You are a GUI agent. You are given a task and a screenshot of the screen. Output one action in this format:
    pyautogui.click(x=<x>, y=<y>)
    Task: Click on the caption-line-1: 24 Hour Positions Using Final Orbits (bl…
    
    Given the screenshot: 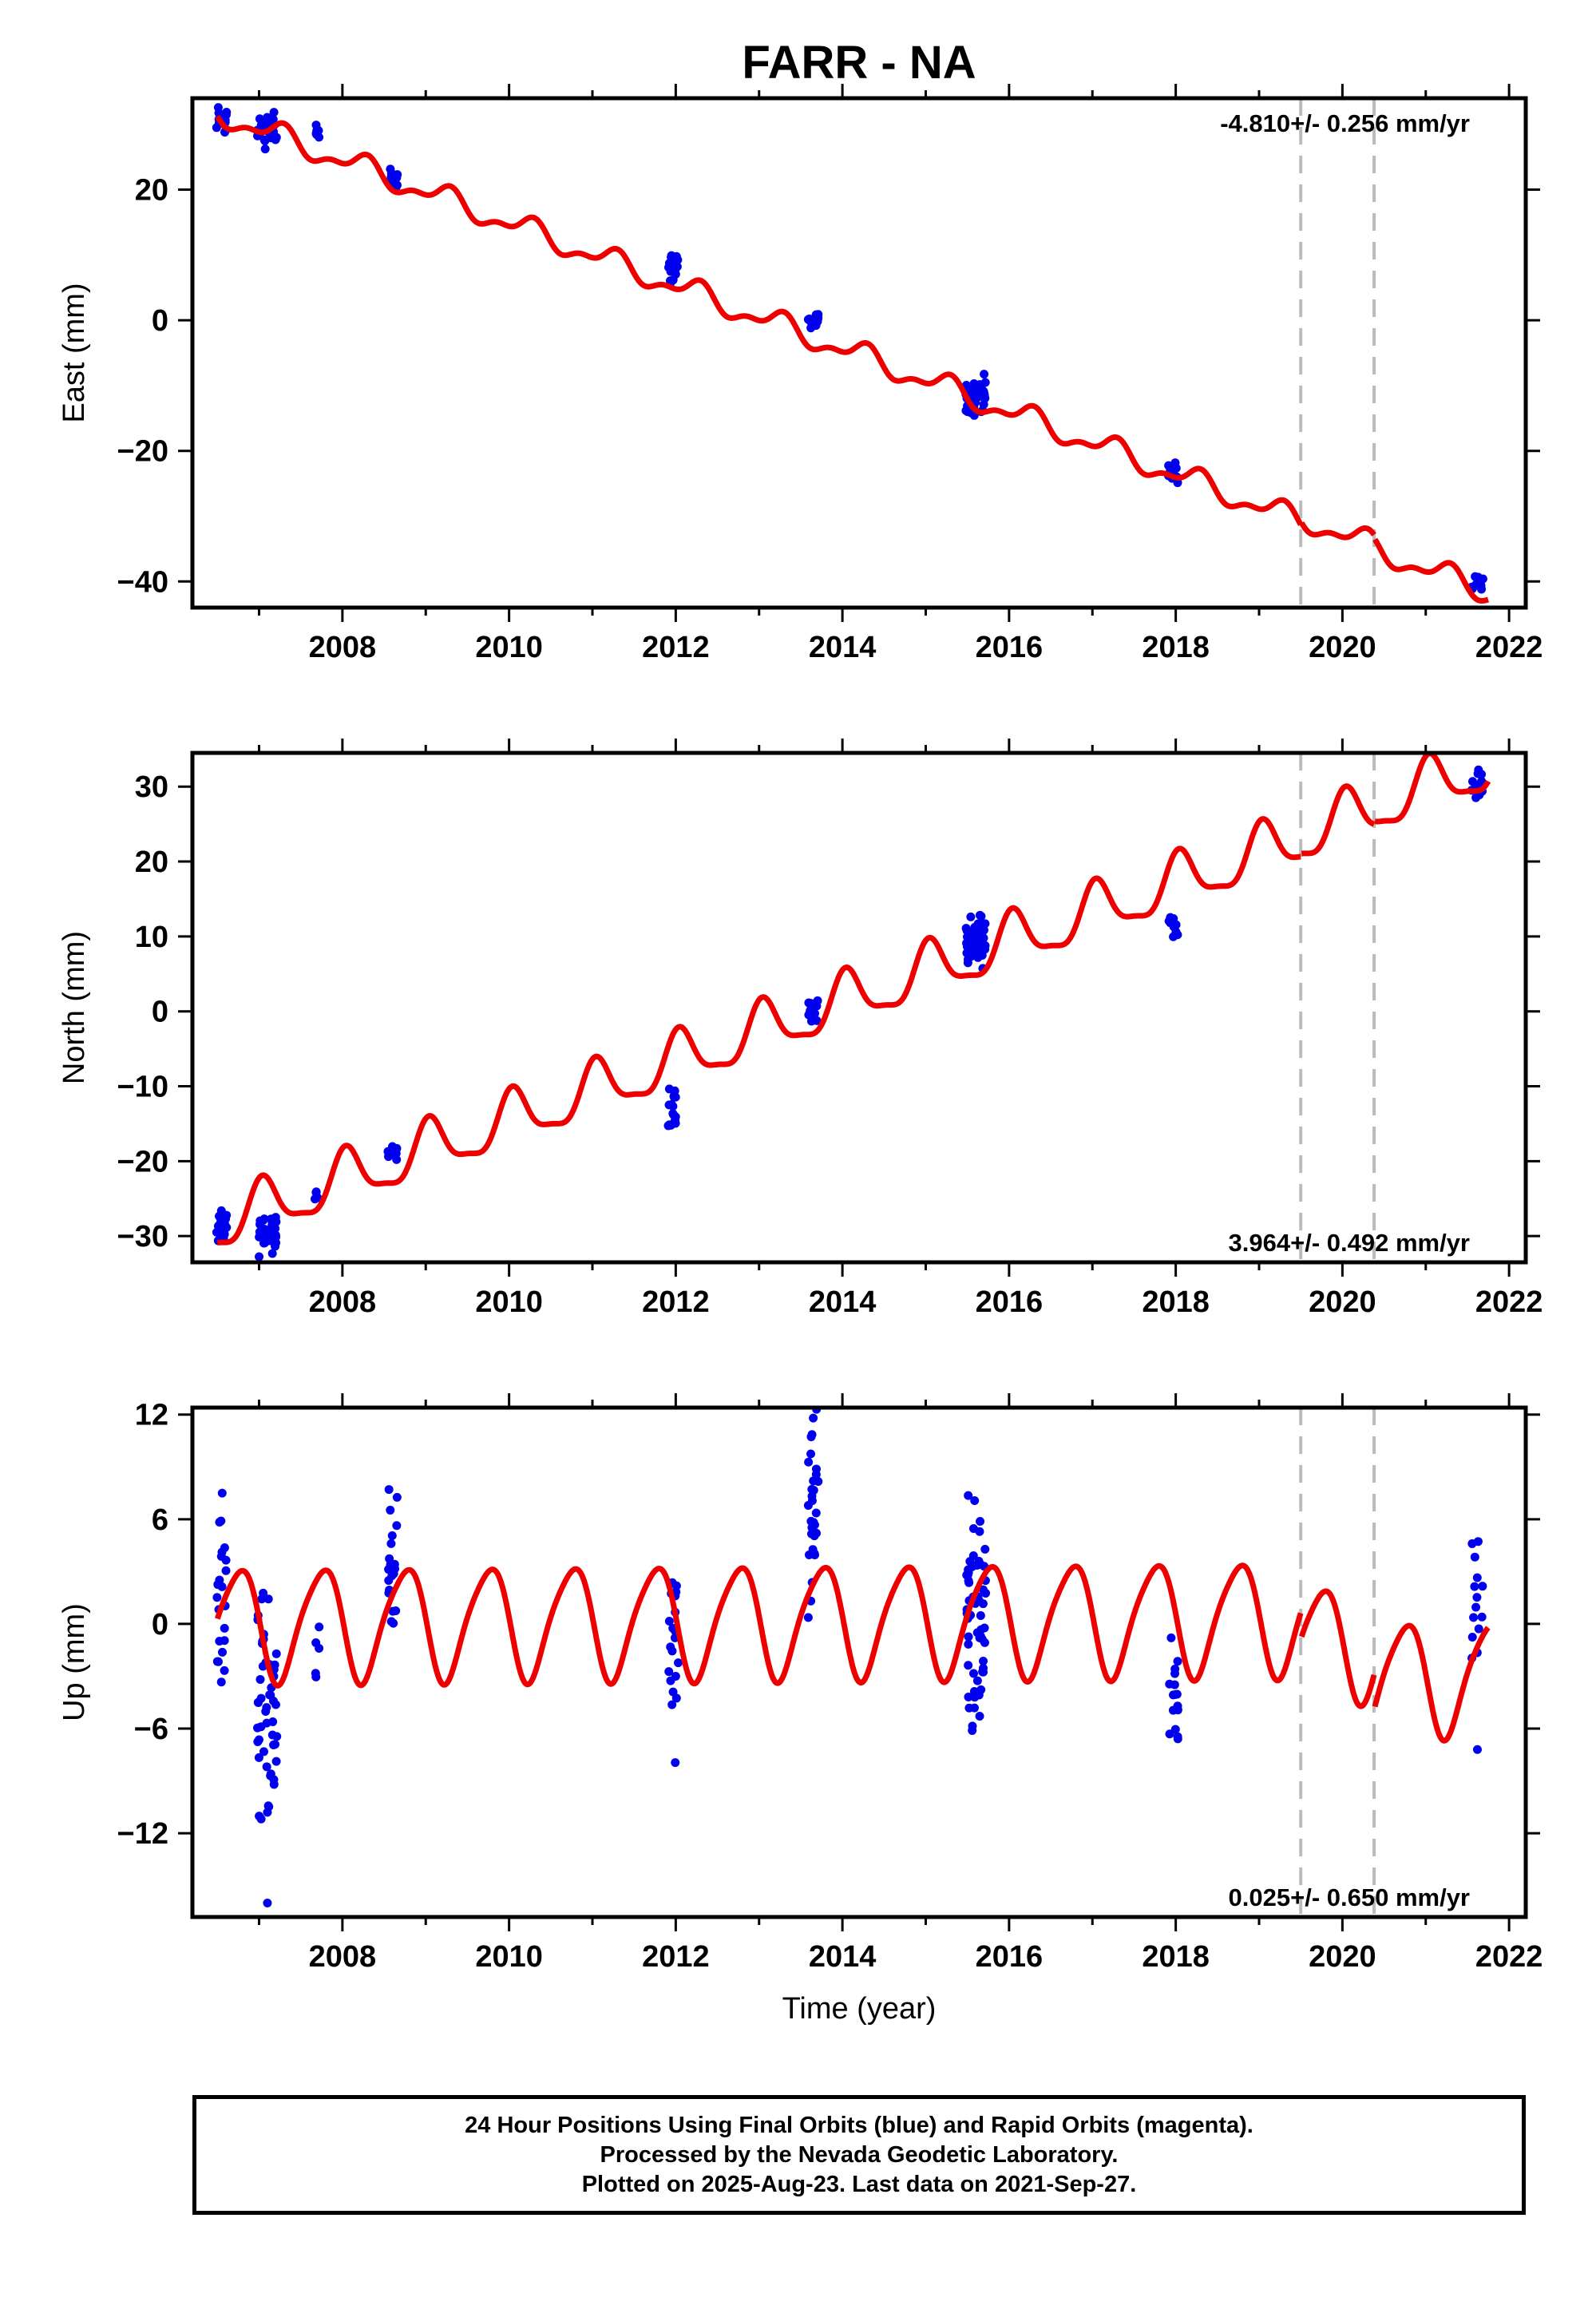 What is the action you would take?
    pyautogui.click(x=859, y=2125)
    